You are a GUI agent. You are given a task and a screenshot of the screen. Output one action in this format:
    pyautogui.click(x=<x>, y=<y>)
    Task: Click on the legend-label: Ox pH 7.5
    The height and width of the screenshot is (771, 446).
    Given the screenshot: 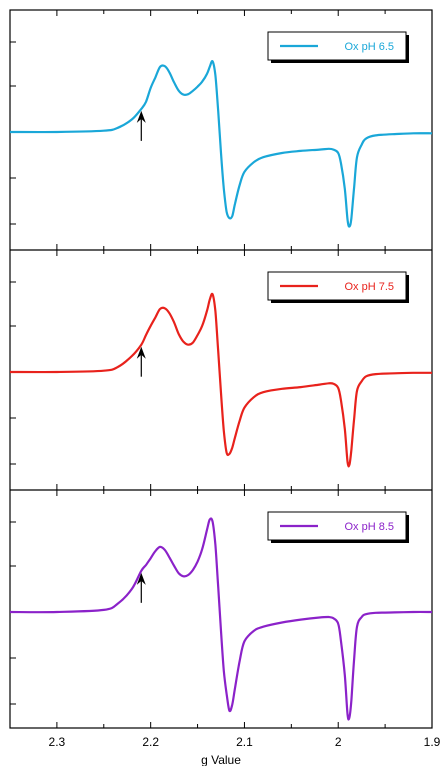 What is the action you would take?
    pyautogui.click(x=369, y=287)
    